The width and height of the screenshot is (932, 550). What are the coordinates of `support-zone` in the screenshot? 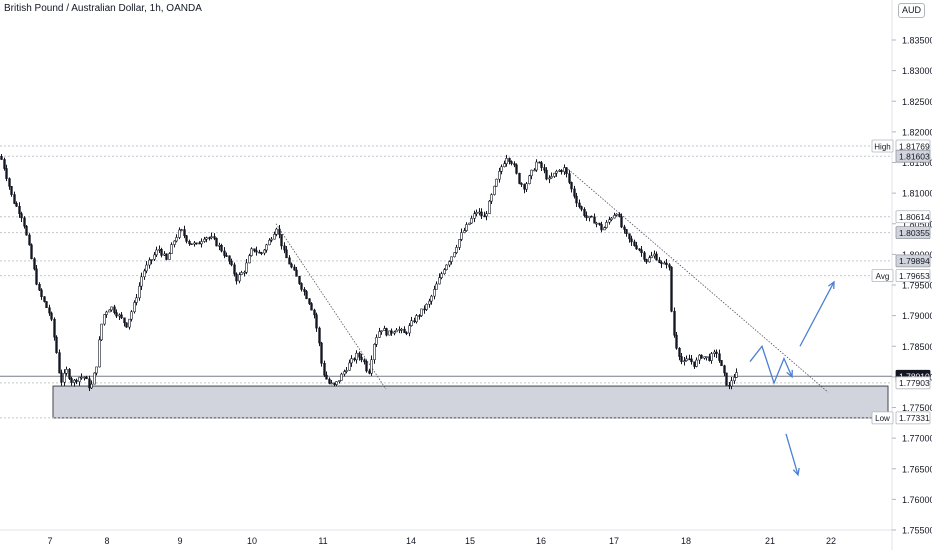 It's located at (470, 402).